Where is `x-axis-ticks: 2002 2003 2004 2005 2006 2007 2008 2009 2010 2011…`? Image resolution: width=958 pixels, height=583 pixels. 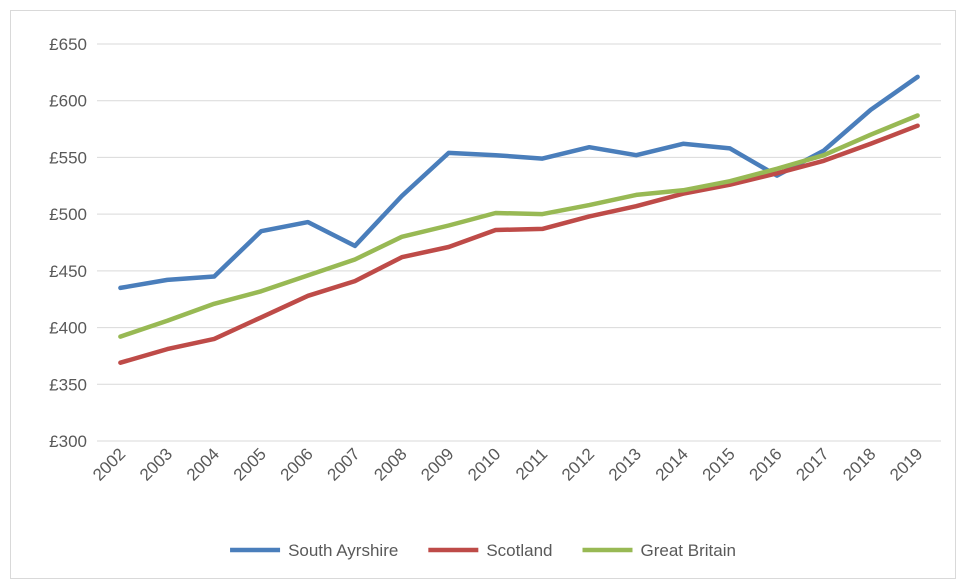
x-axis-ticks: 2002 2003 2004 2005 2006 2007 2008 2009 2010 2011… is located at coordinates (507, 464).